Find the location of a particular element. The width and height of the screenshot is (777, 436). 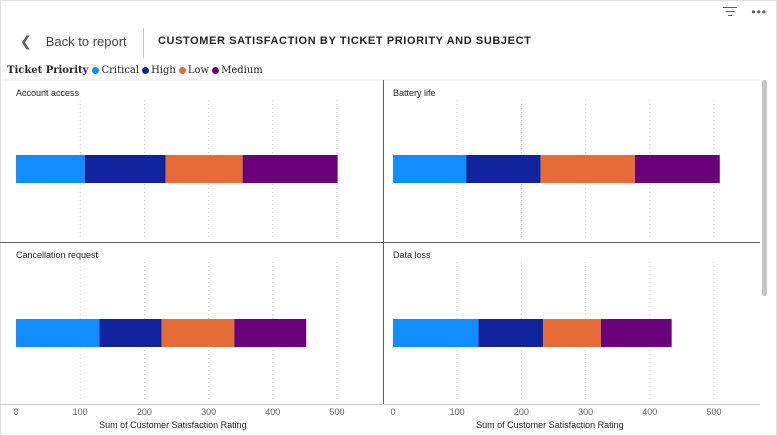

bar-data-loss-critical is located at coordinates (436, 333).